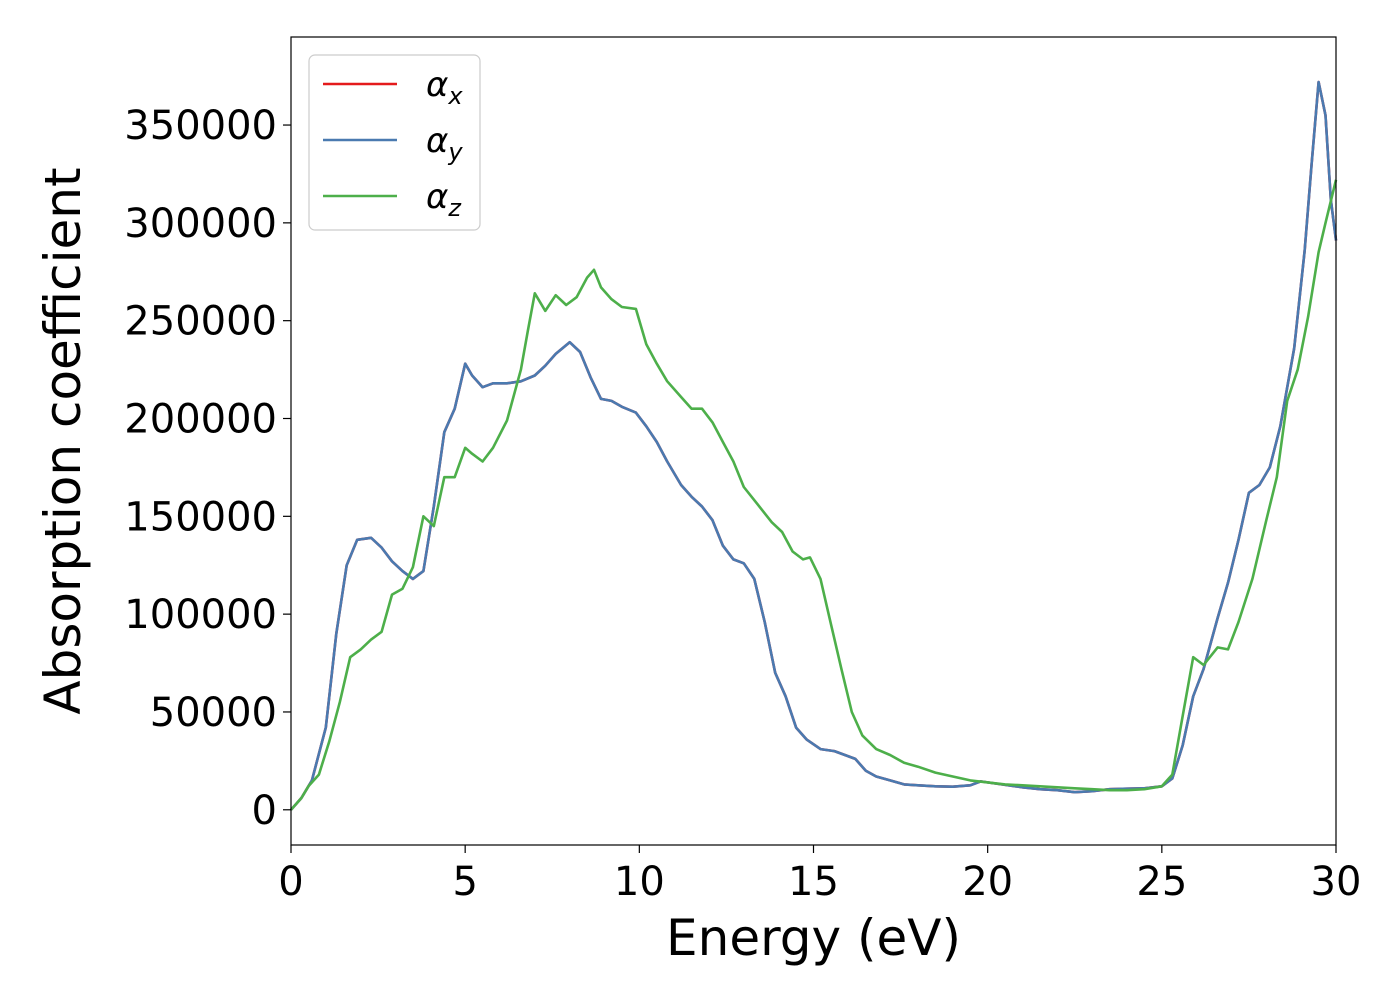 This screenshot has height=1000, width=1400. I want to click on x-axis: 0 5 10 15 20 25 30, so click(819, 875).